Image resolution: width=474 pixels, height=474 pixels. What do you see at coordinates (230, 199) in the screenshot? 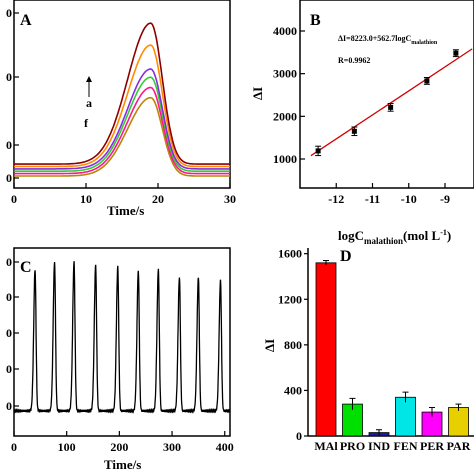
I see `panel-a-xtick-label: 30` at bounding box center [230, 199].